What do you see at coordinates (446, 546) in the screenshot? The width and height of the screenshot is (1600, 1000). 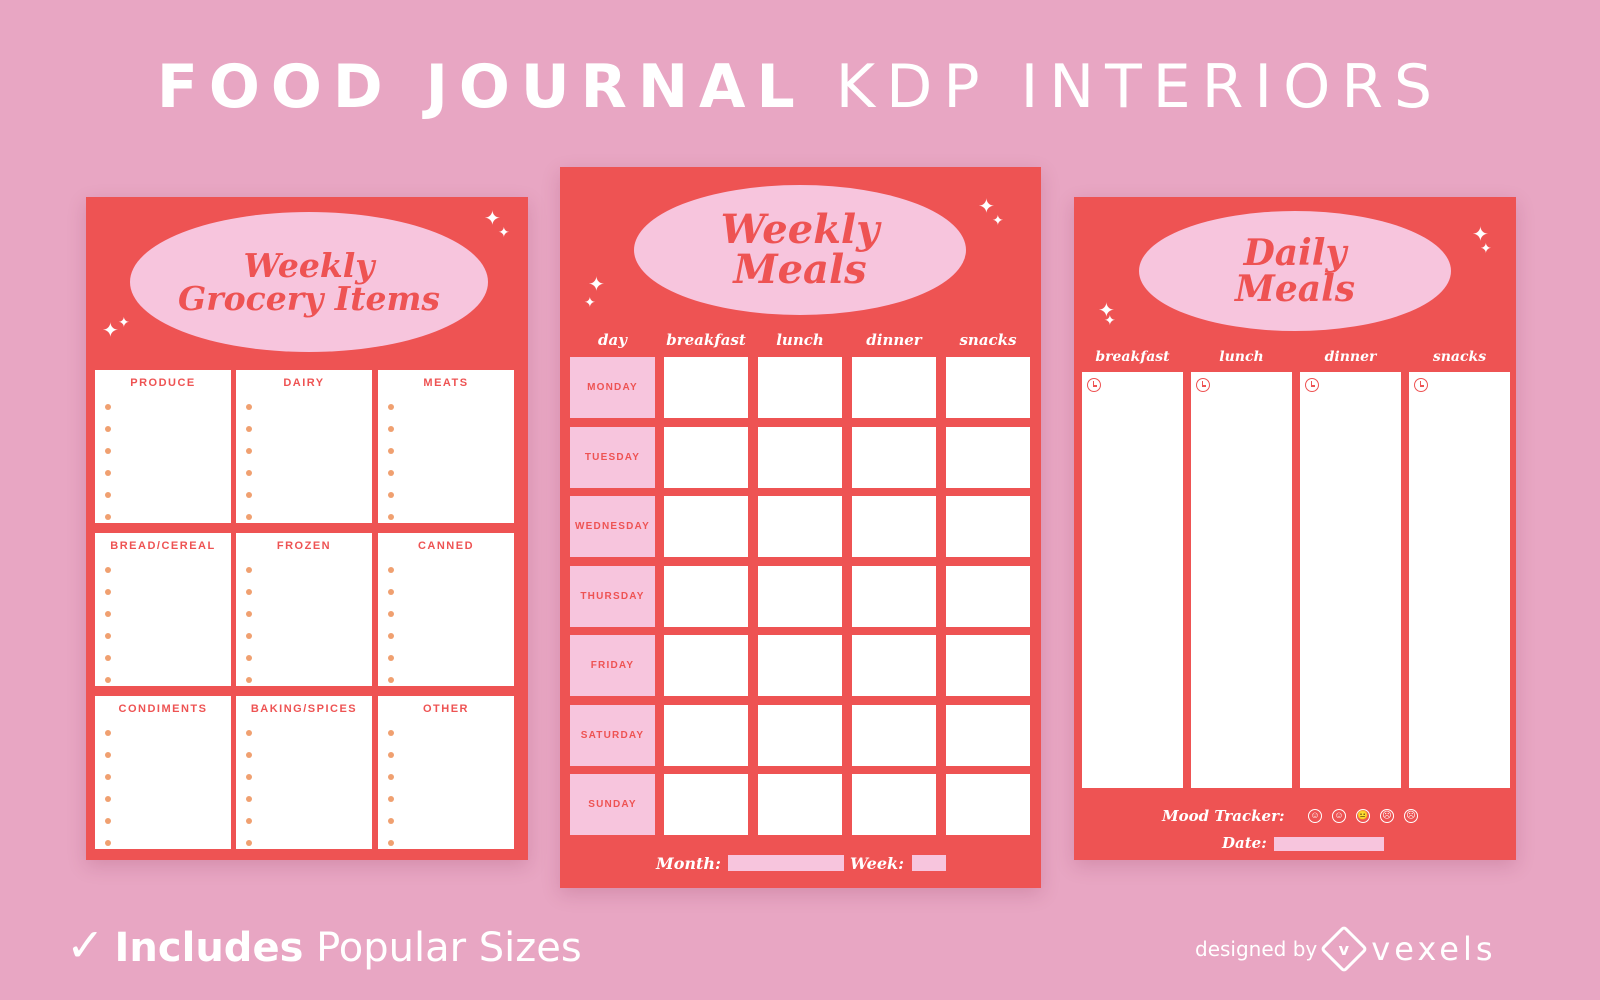 I see `grocery-category-label: CANNED` at bounding box center [446, 546].